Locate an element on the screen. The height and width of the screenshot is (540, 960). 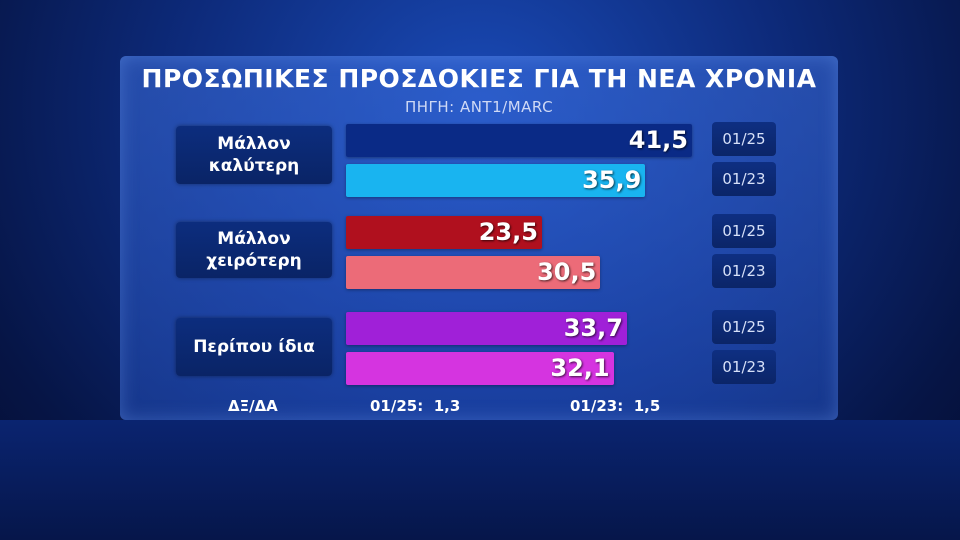
period-label-2-0123: 01/23 is located at coordinates (744, 367).